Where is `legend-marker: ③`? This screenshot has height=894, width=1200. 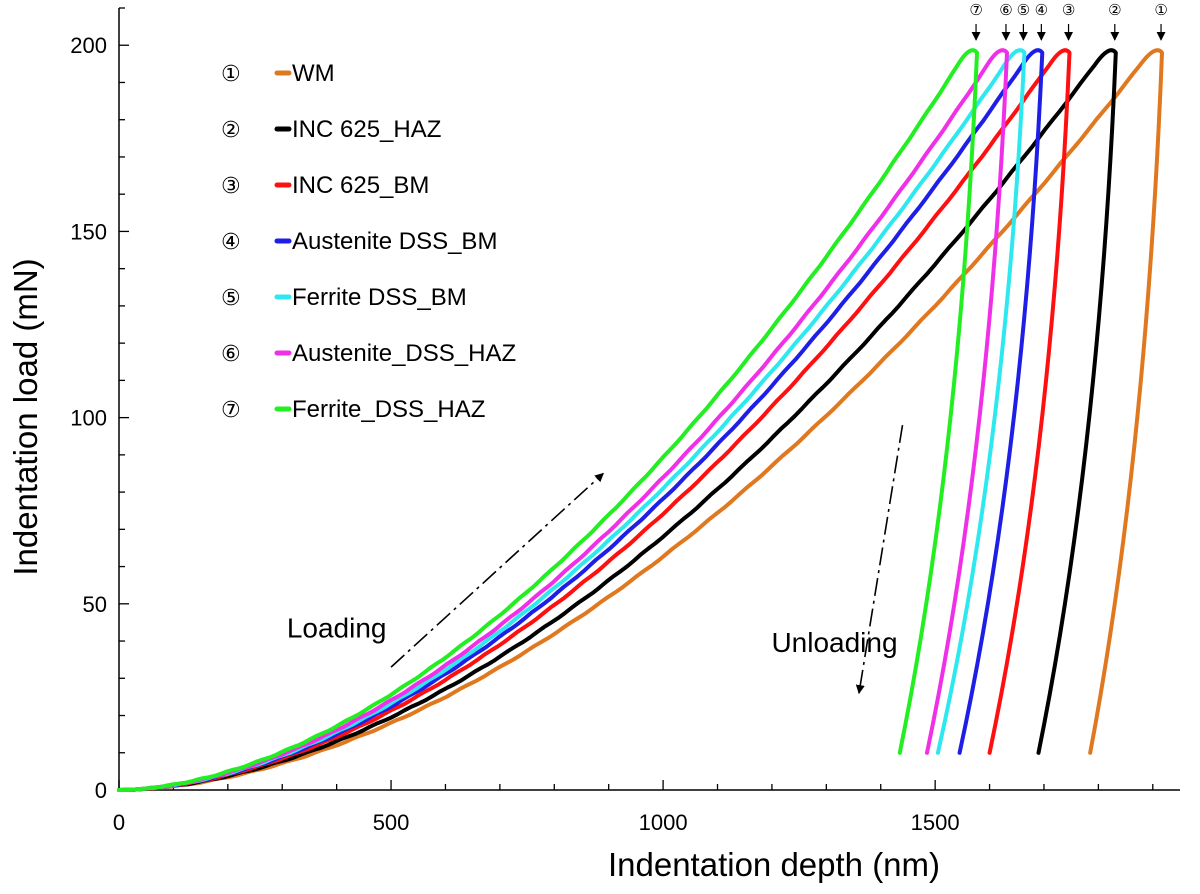 legend-marker: ③ is located at coordinates (231, 186).